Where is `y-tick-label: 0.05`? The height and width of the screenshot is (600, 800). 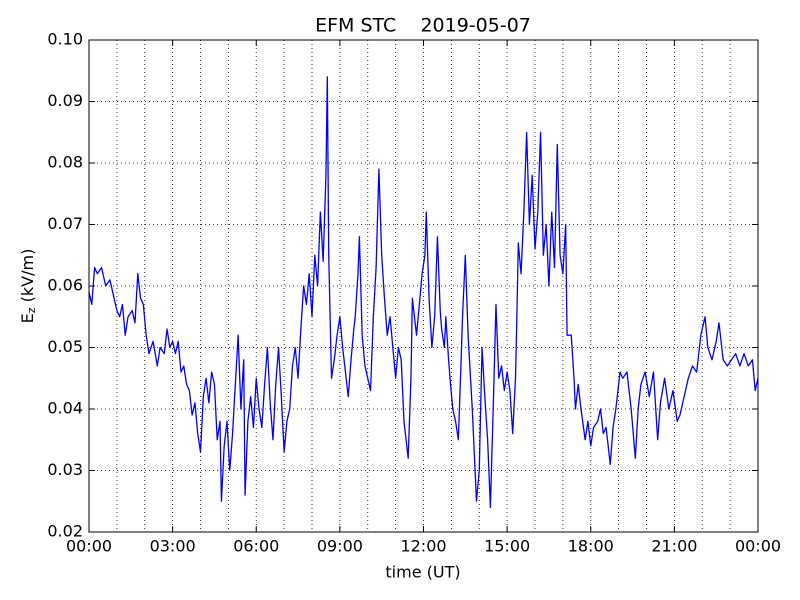
y-tick-label: 0.05 is located at coordinates (65, 346).